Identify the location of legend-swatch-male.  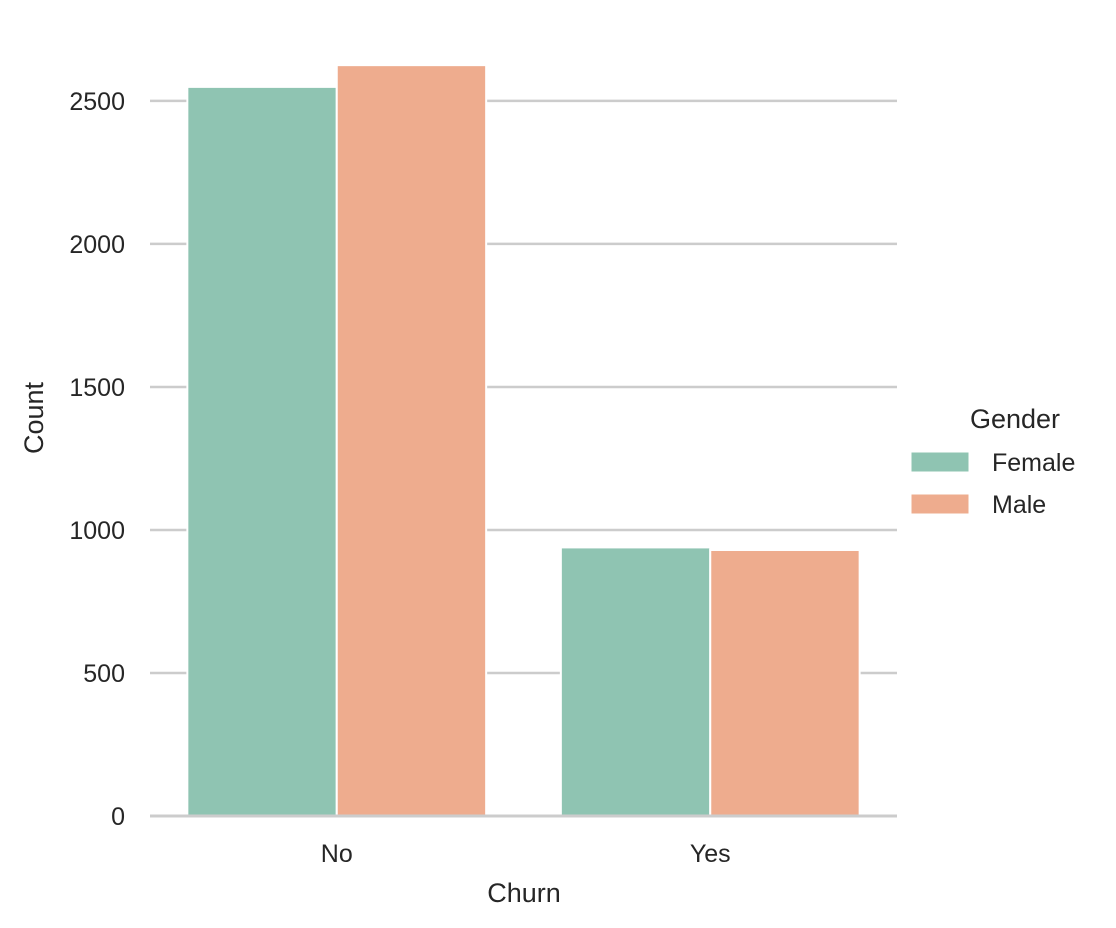
(940, 504).